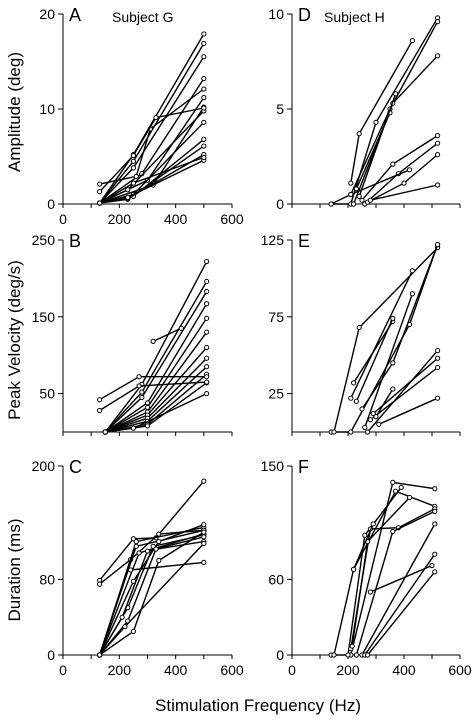 The image size is (474, 726). I want to click on panel-d-letter: D, so click(304, 15).